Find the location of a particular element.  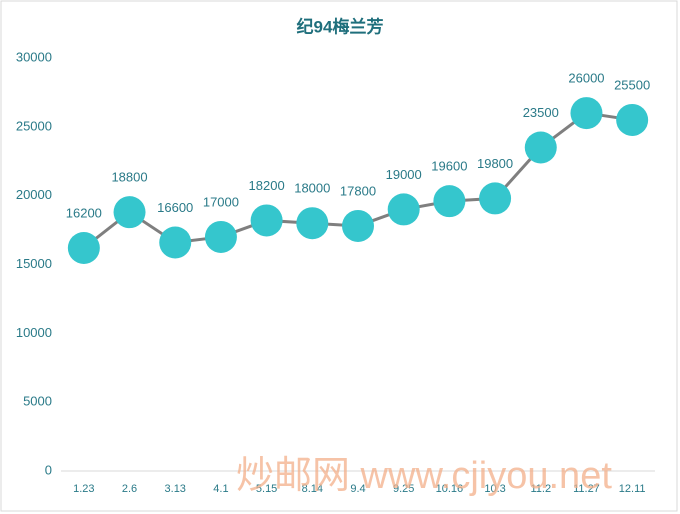

data-label: 23500 is located at coordinates (541, 112).